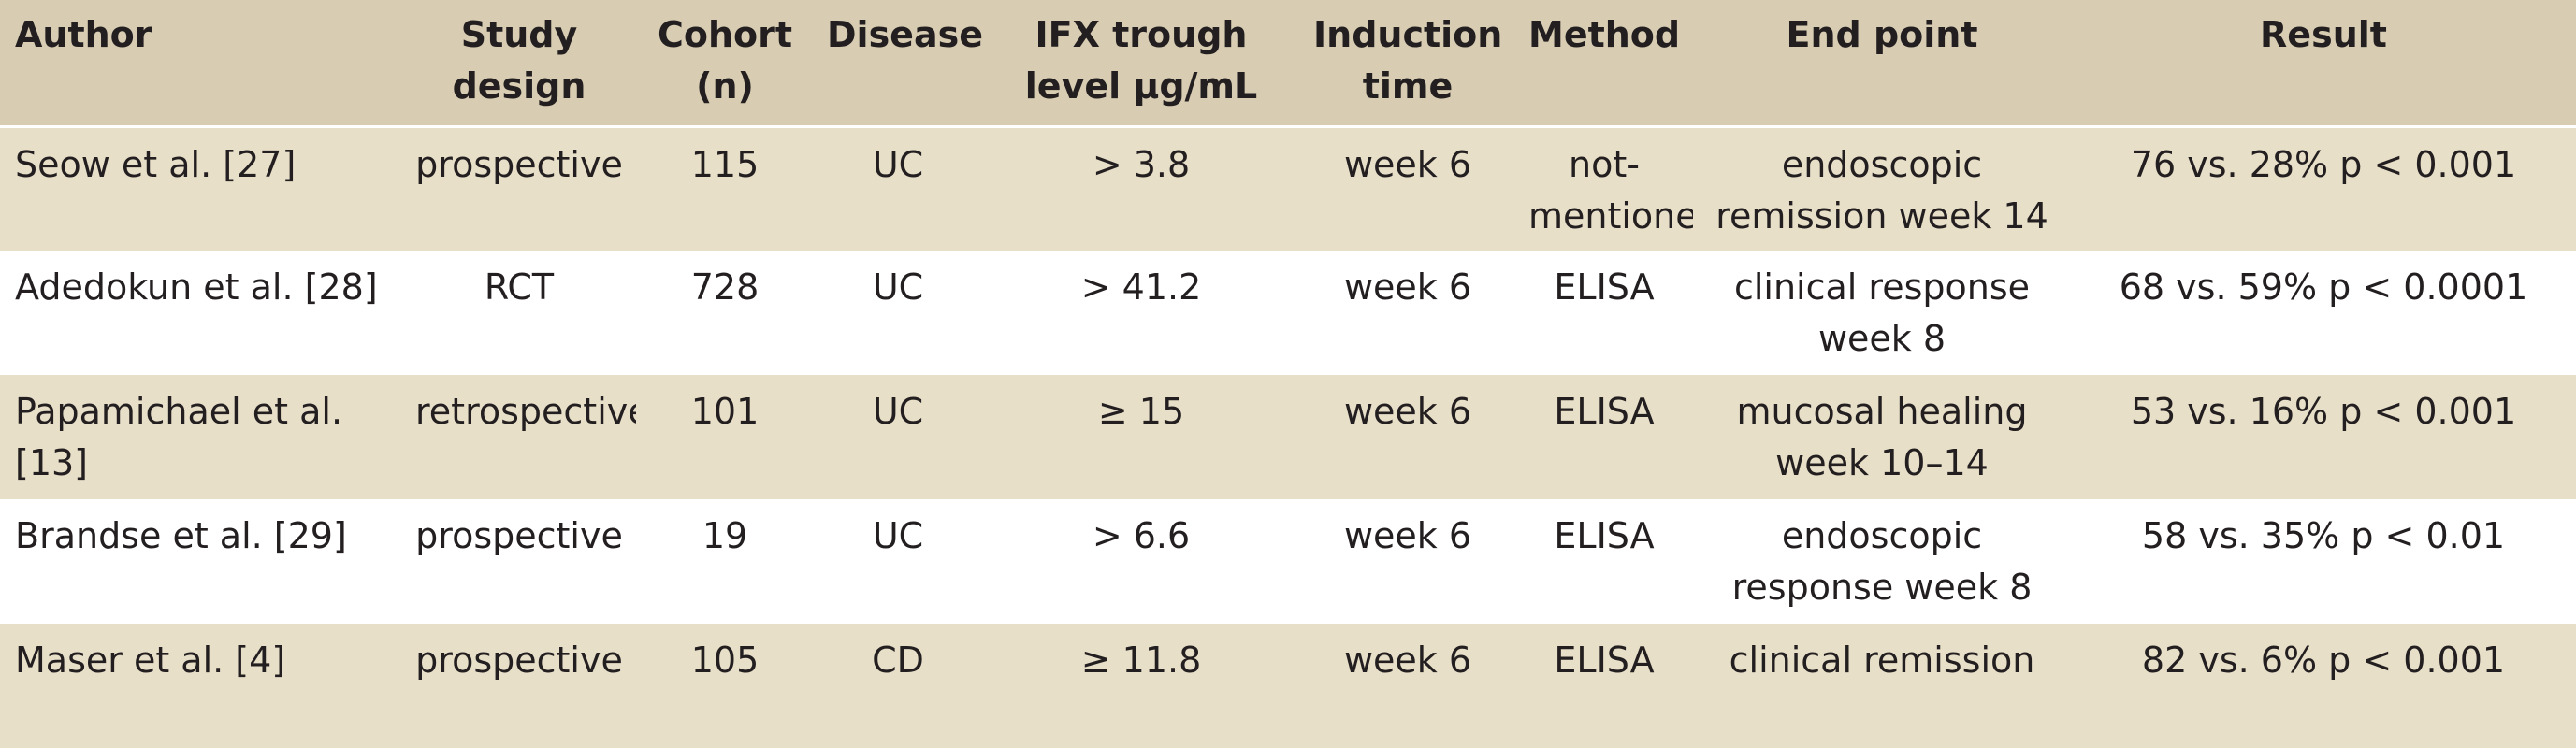 This screenshot has width=2576, height=748. I want to click on cell-end-point: clinical response week 8, so click(1882, 313).